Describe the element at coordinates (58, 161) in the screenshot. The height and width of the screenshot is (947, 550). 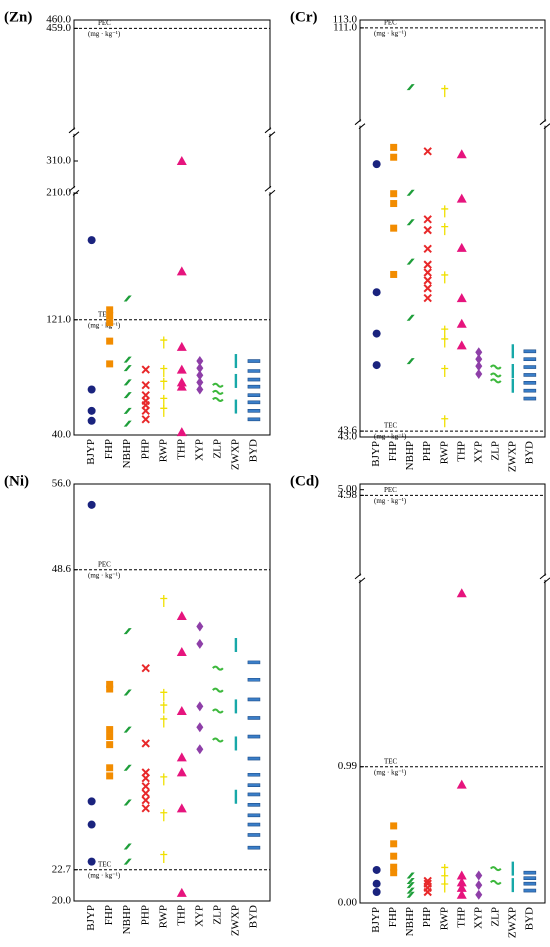
I see `y-tick-label: 310.0` at that location.